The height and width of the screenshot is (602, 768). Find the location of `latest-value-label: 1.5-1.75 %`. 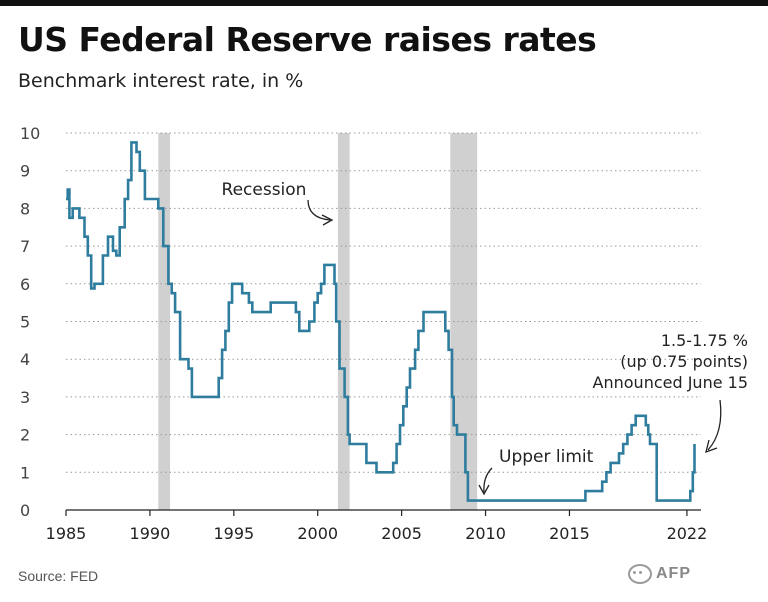

latest-value-label: 1.5-1.75 % is located at coordinates (704, 340).